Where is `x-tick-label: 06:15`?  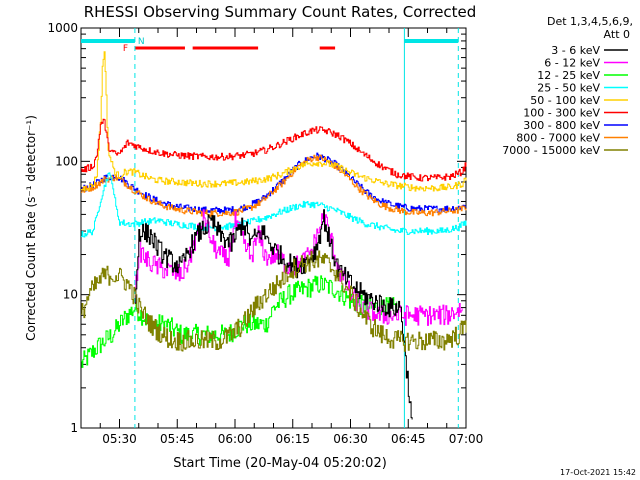 x-tick-label: 06:15 is located at coordinates (292, 439).